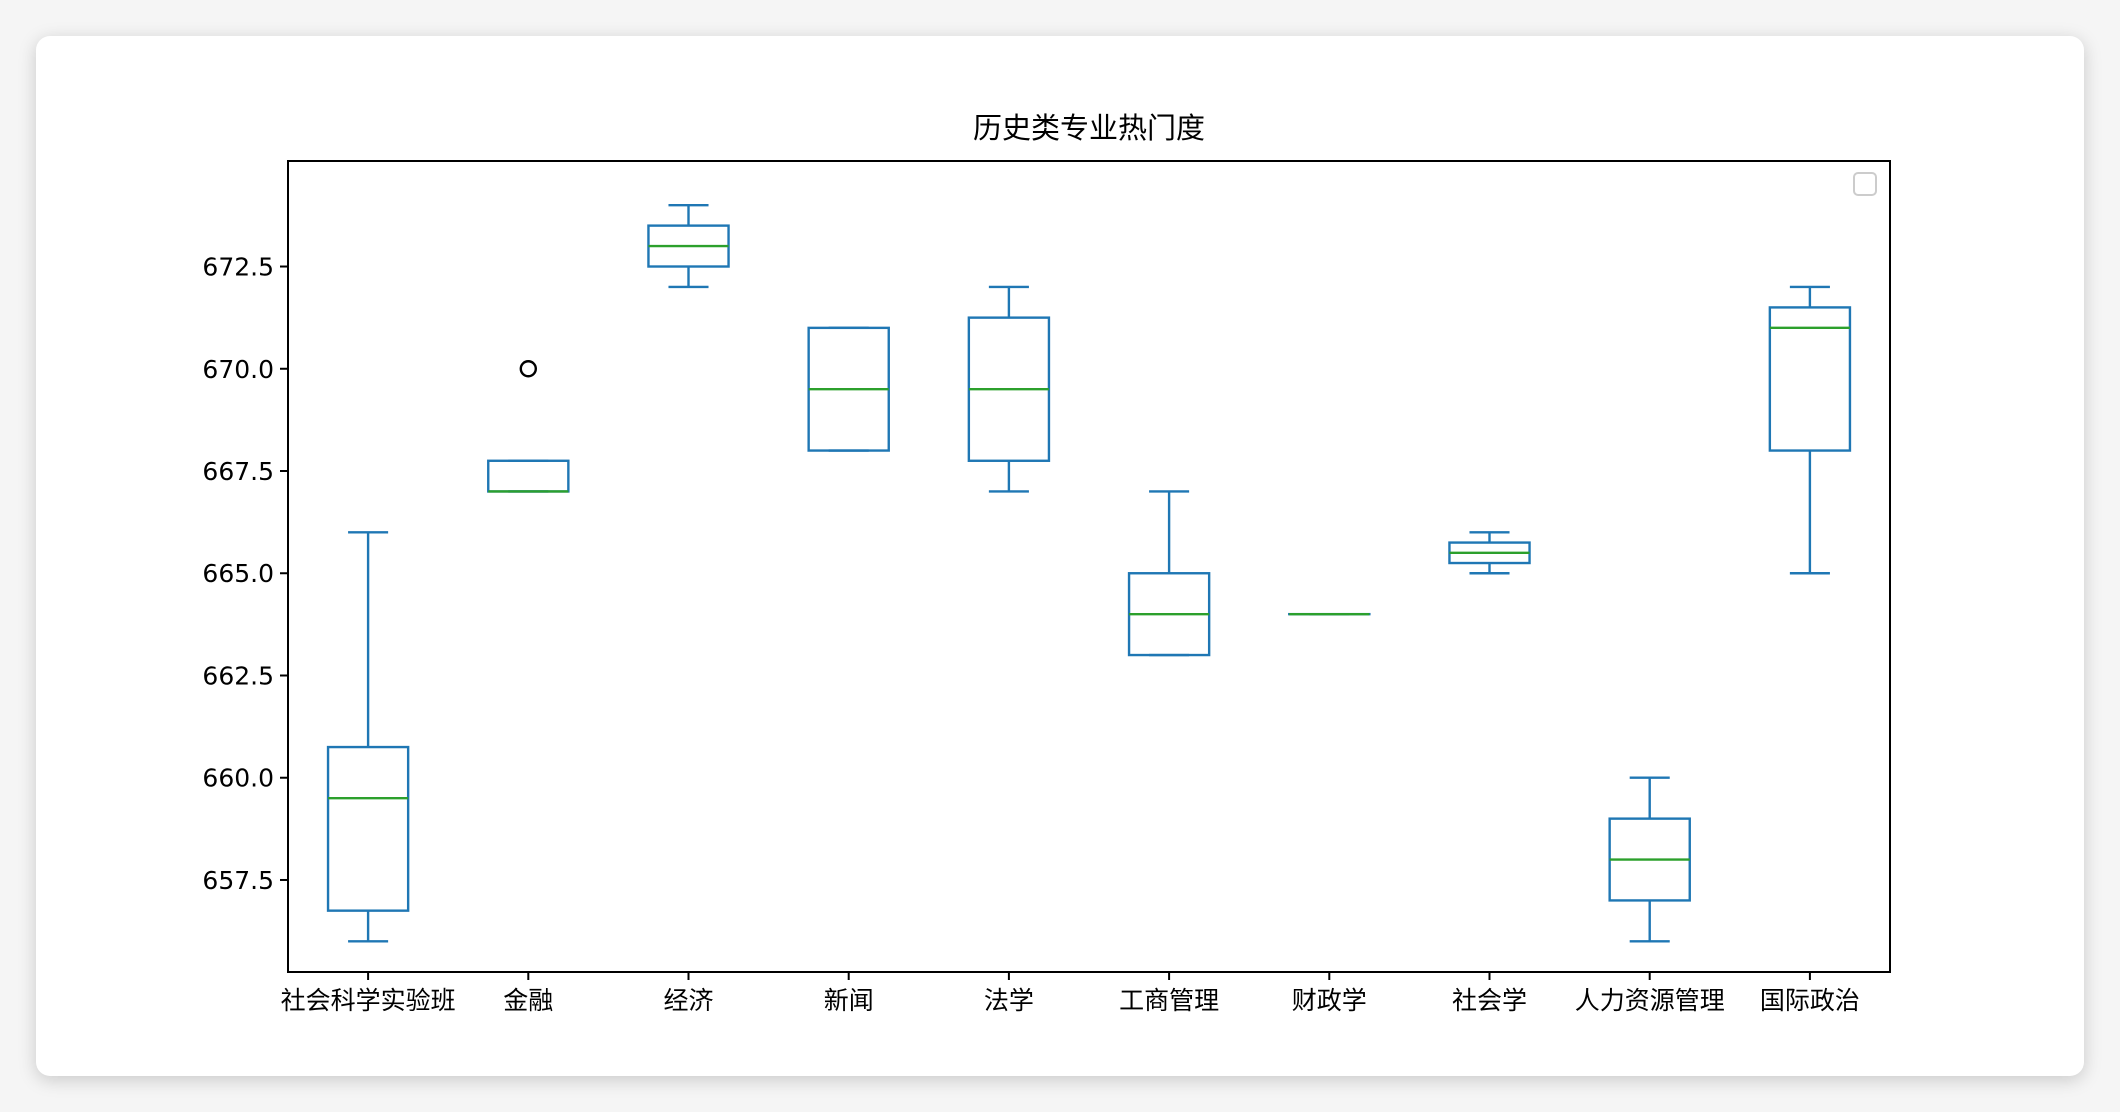  What do you see at coordinates (238, 675) in the screenshot?
I see `y-tick-label: 662.5` at bounding box center [238, 675].